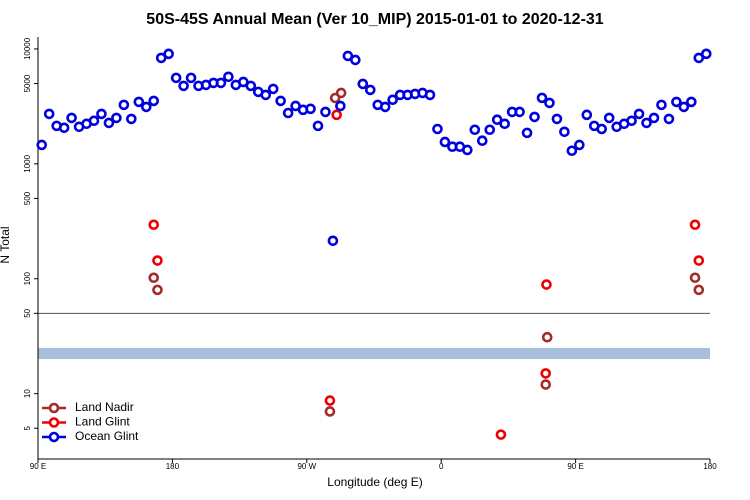 This screenshot has width=750, height=500. Describe the element at coordinates (27, 48) in the screenshot. I see `y-tick-label: 10000` at that location.